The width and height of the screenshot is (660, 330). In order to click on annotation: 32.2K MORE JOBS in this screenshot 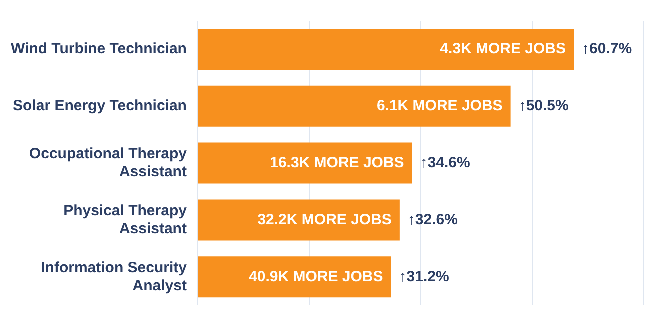, I will do `click(325, 219)`.